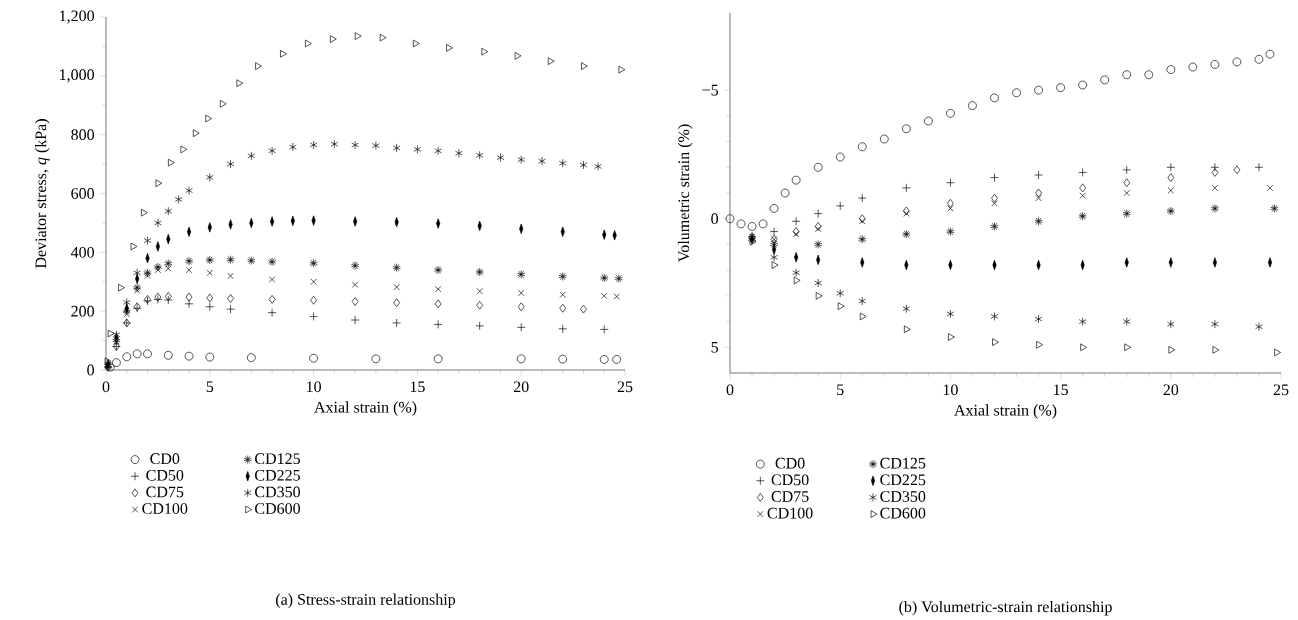 This screenshot has width=1298, height=620. Describe the element at coordinates (710, 90) in the screenshot. I see `y-tick-label: −5` at that location.